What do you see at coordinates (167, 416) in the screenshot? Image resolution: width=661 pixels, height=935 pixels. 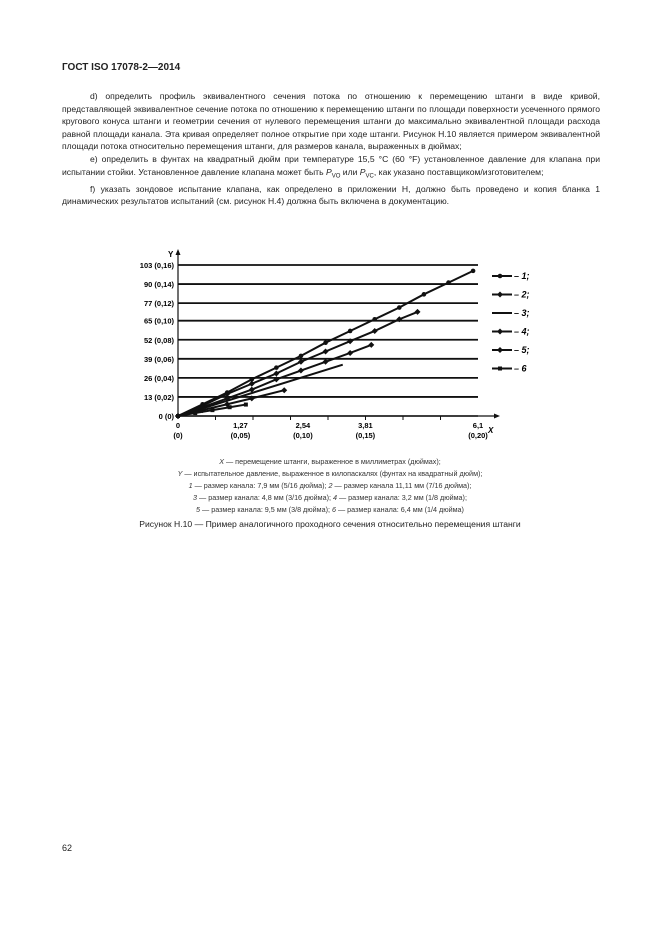 I see `y-tick-label: 0 (0)` at bounding box center [167, 416].